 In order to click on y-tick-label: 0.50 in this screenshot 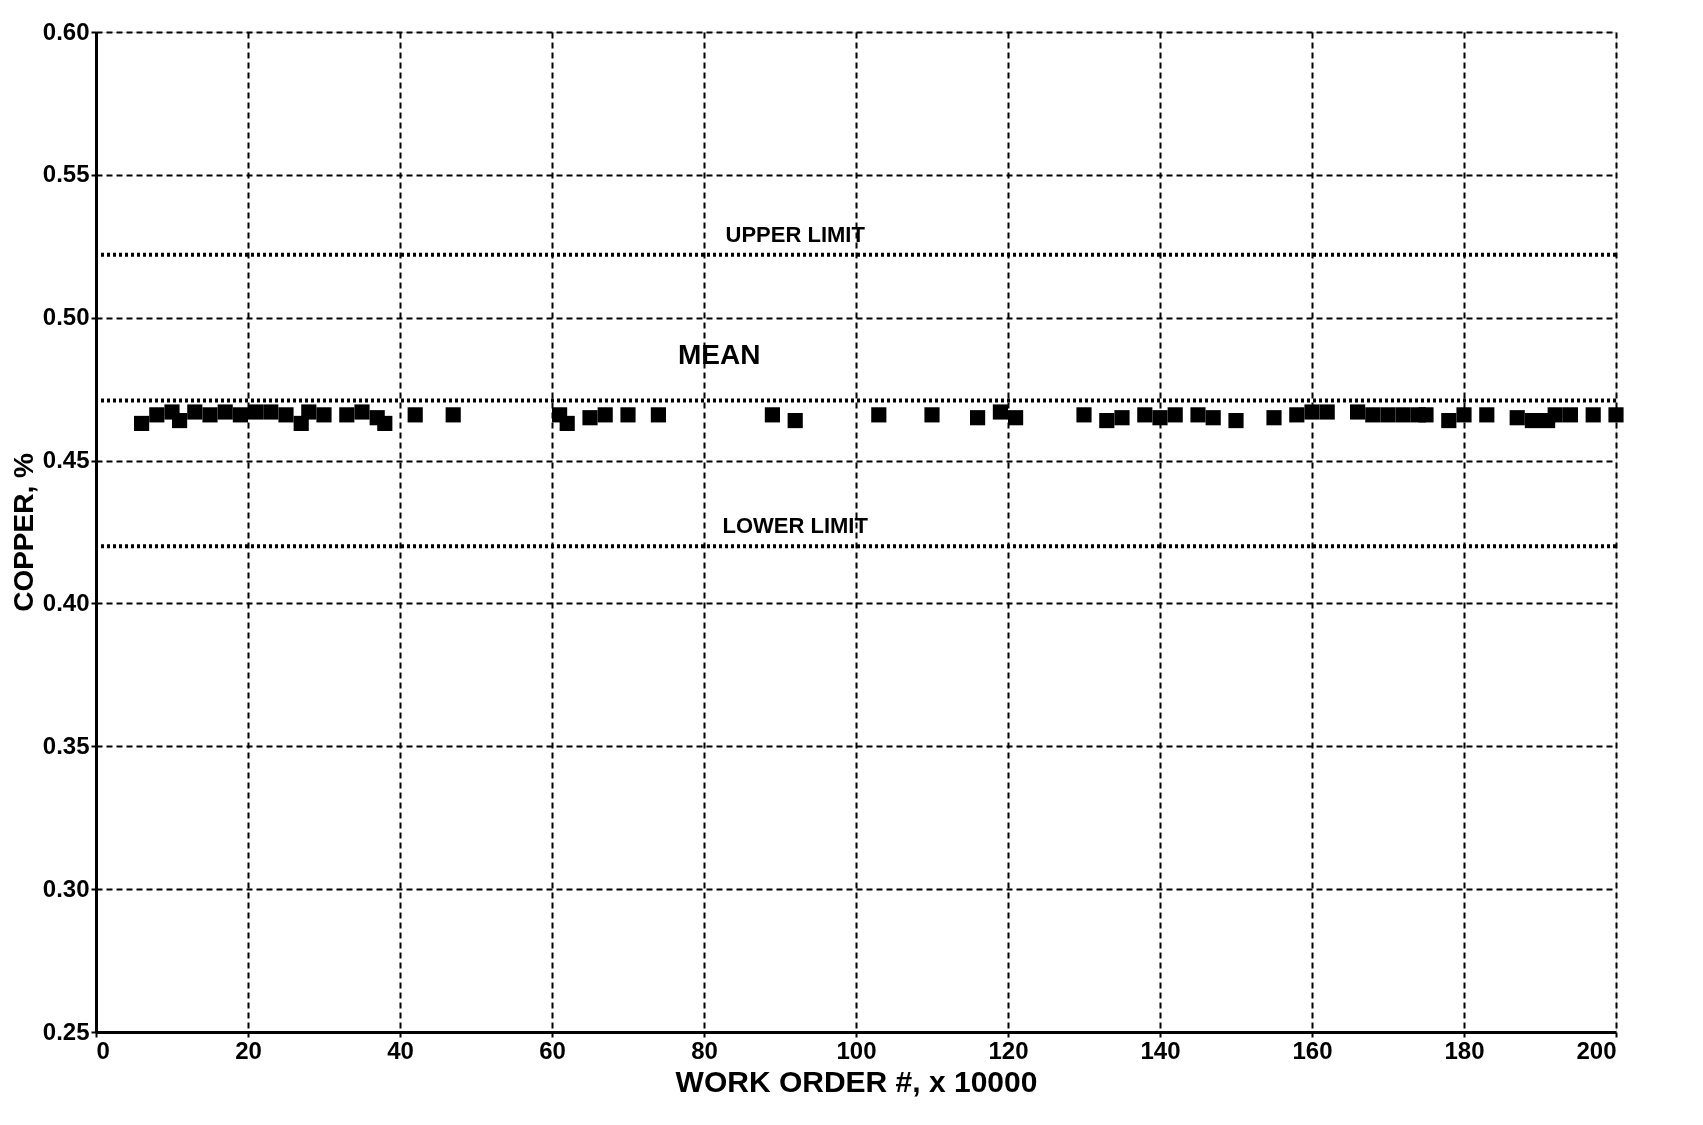, I will do `click(66, 317)`.